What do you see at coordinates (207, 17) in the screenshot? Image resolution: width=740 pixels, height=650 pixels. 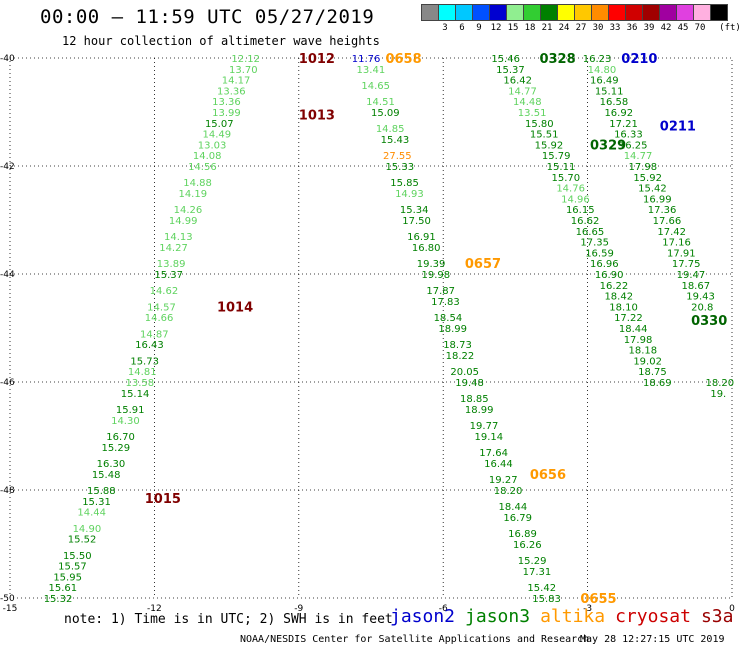 I see `page-title: 00:00 – 11:59 UTC 05/27/2019` at bounding box center [207, 17].